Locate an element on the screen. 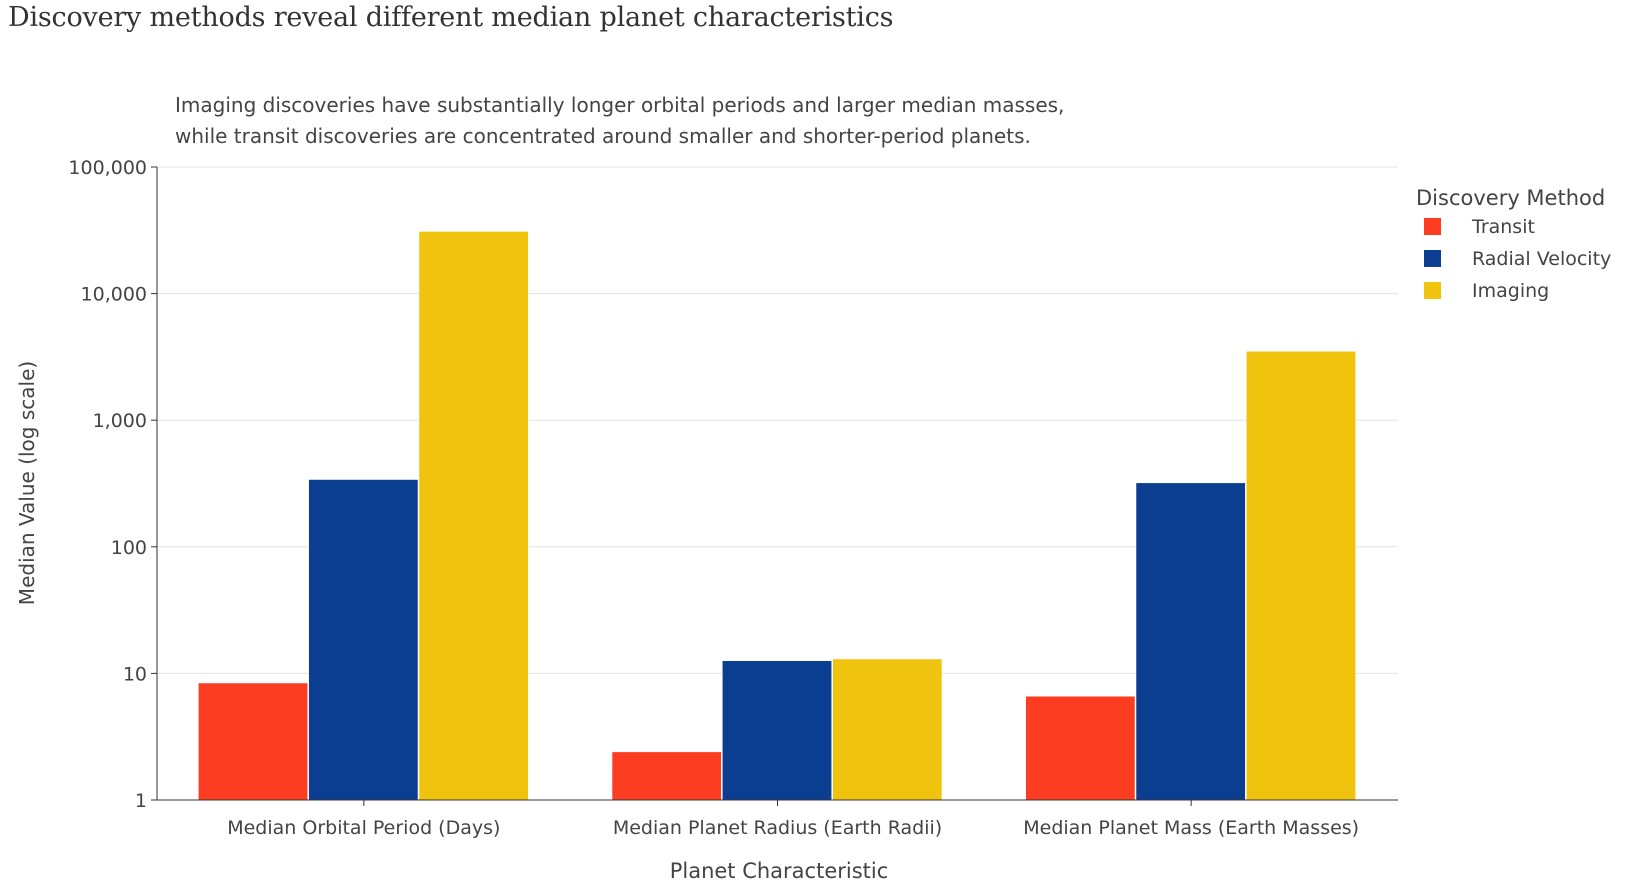 This screenshot has width=1635, height=895. x-tick-label: Median Orbital Period (Days) is located at coordinates (363, 828).